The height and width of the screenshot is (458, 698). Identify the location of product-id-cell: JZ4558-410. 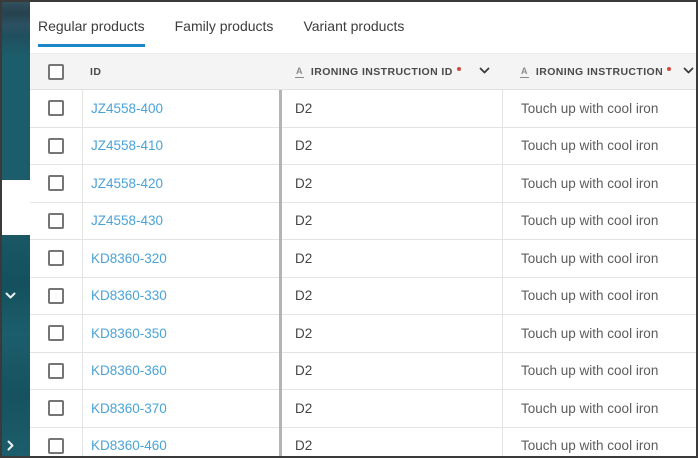
(182, 145).